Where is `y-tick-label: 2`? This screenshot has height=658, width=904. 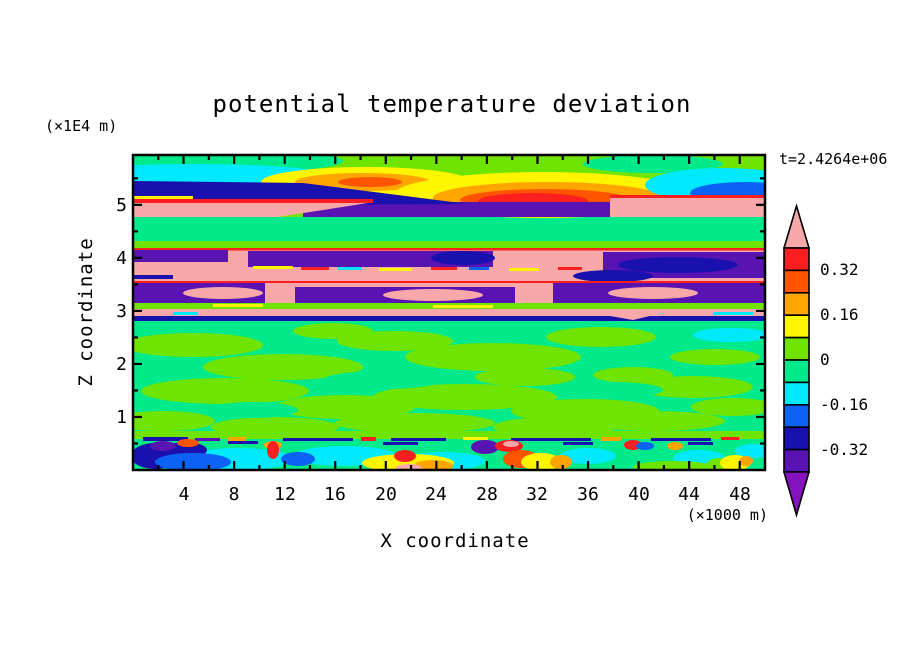 y-tick-label: 2 is located at coordinates (121, 364).